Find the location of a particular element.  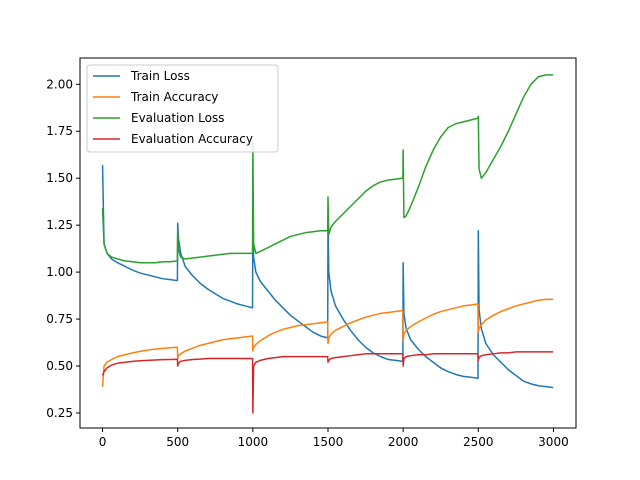

series-line-train-accuracy is located at coordinates (327, 342).